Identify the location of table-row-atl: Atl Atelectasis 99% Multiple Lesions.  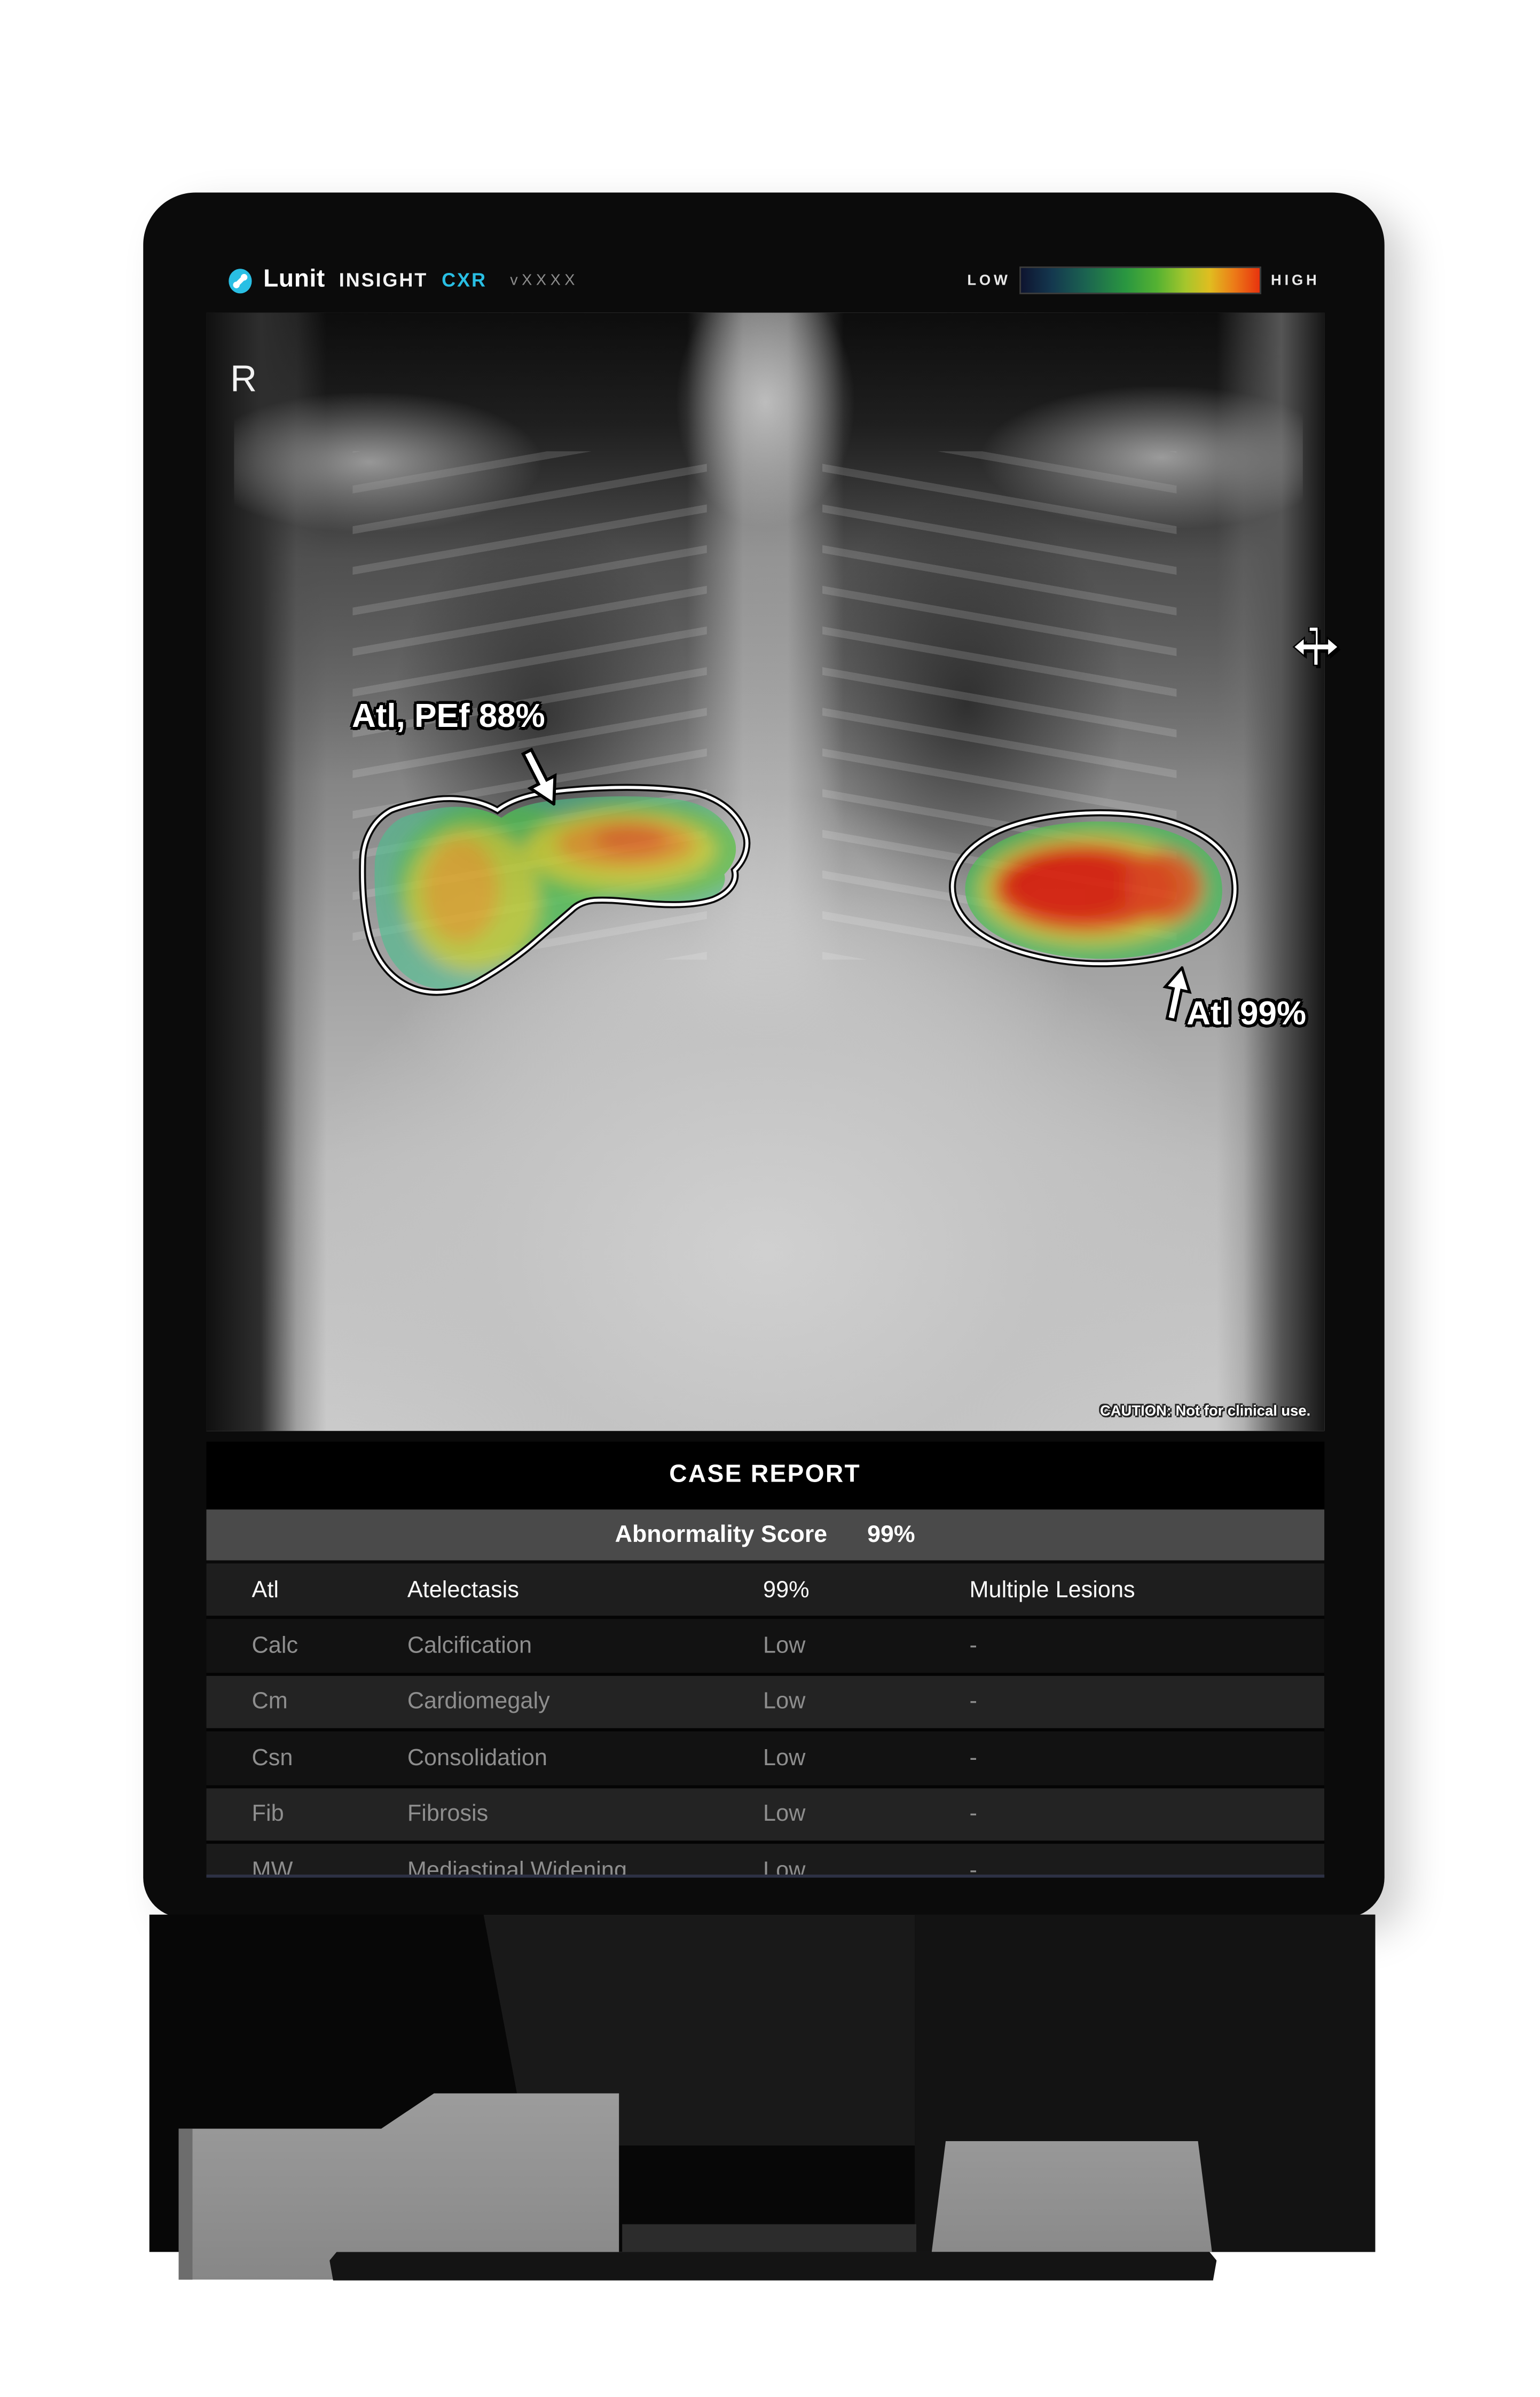
(766, 1588).